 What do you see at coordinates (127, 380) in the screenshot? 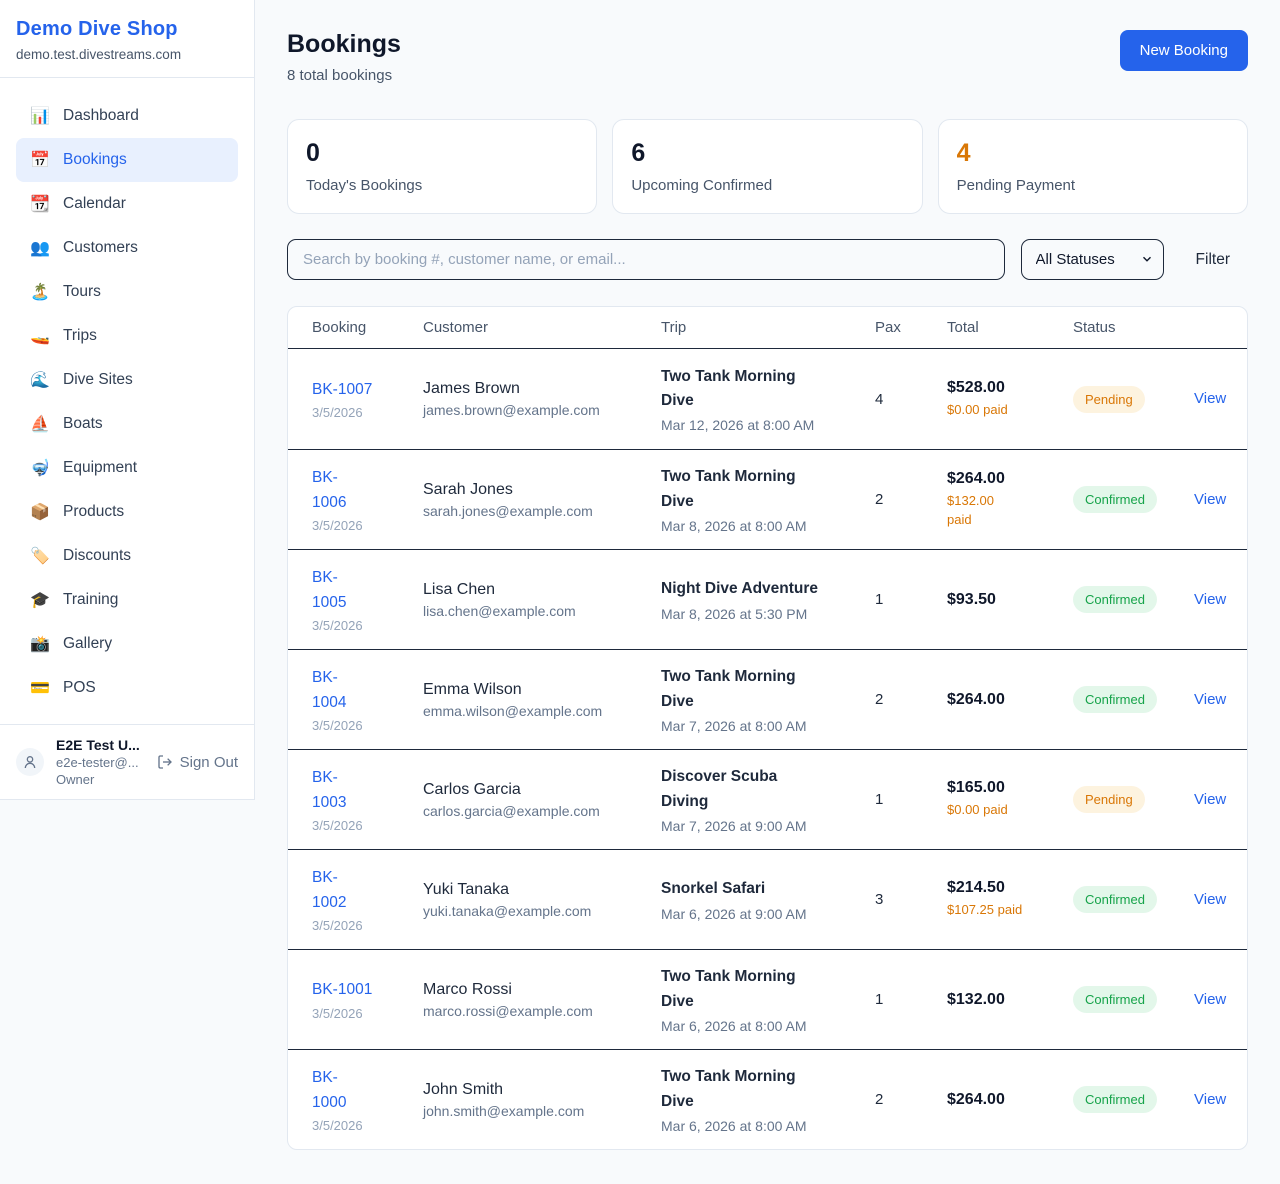
I see `sidebar-item-dive-sites: 🌊 Dive Sites` at bounding box center [127, 380].